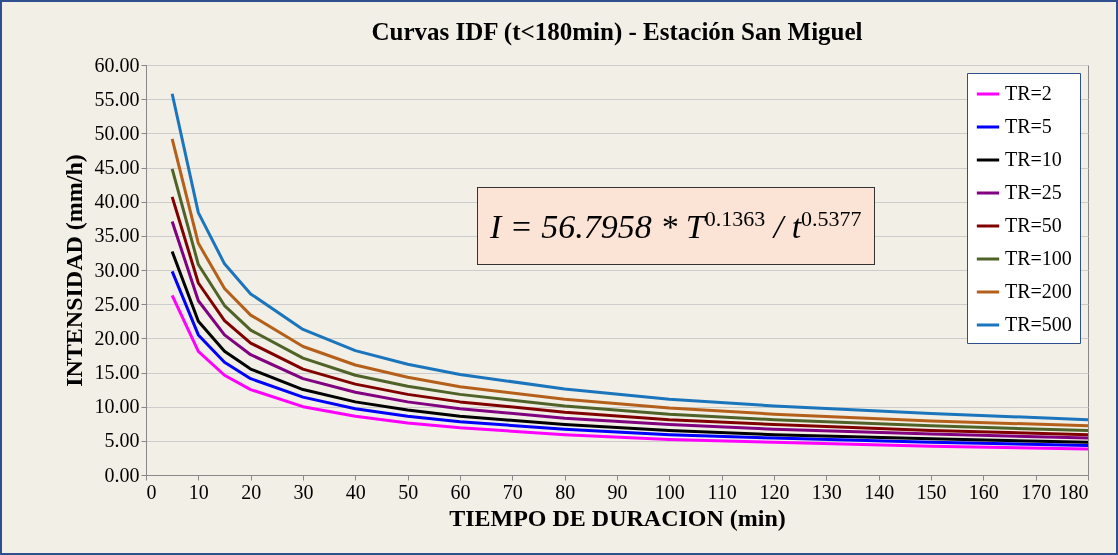 This screenshot has width=1118, height=555. Describe the element at coordinates (122, 440) in the screenshot. I see `y-tick-label: 5.00` at that location.